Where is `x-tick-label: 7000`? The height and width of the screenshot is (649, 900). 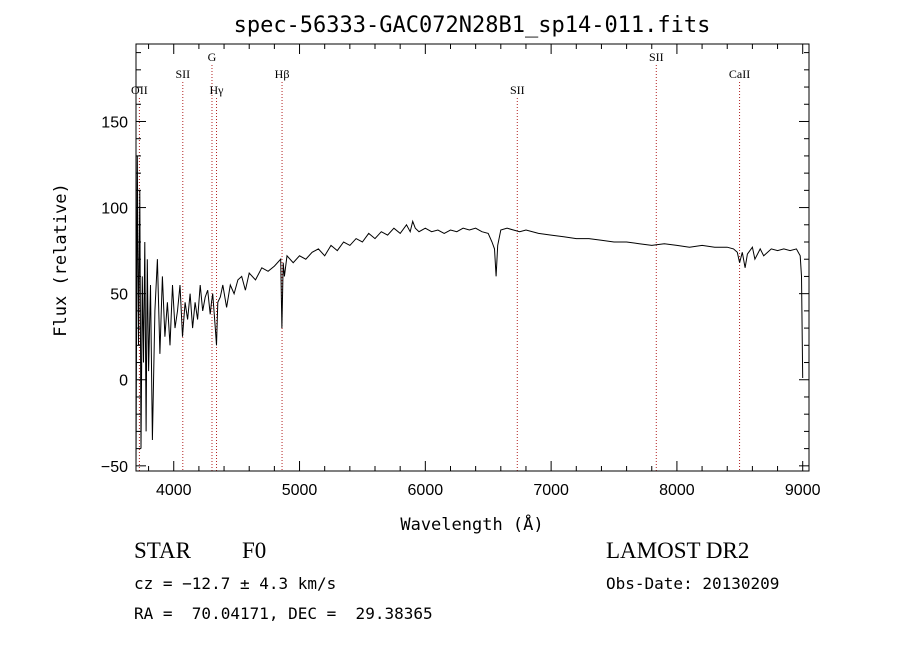
x-tick-label: 7000 is located at coordinates (551, 490).